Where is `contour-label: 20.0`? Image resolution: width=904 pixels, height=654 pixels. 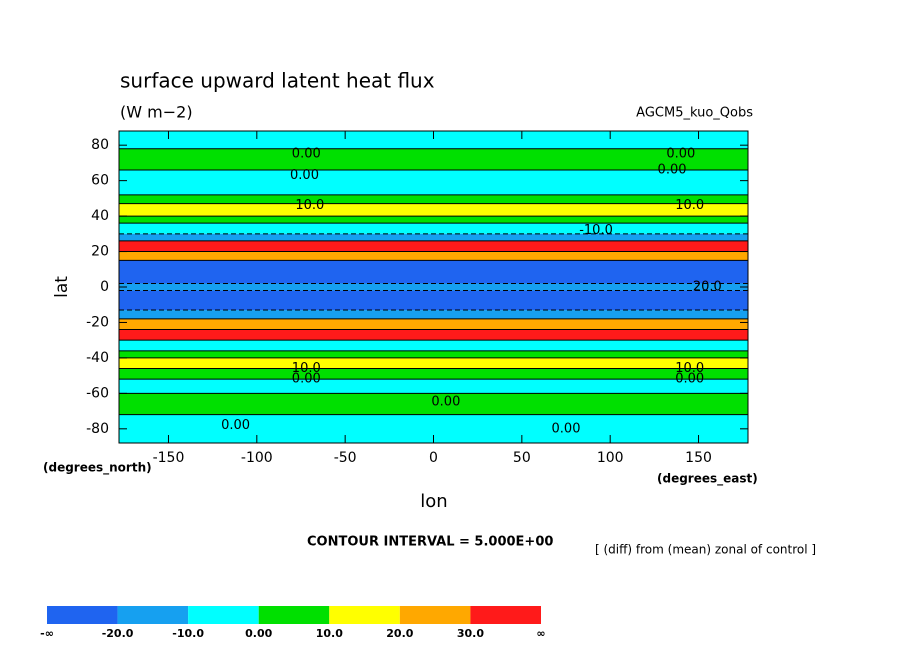
contour-label: 20.0 is located at coordinates (707, 287).